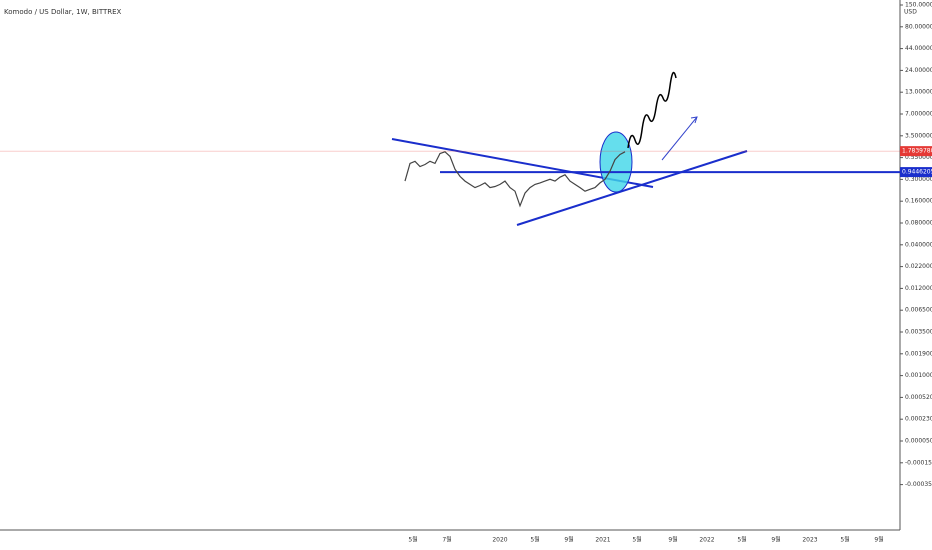  I want to click on x-tick-label: 2022, so click(706, 540).